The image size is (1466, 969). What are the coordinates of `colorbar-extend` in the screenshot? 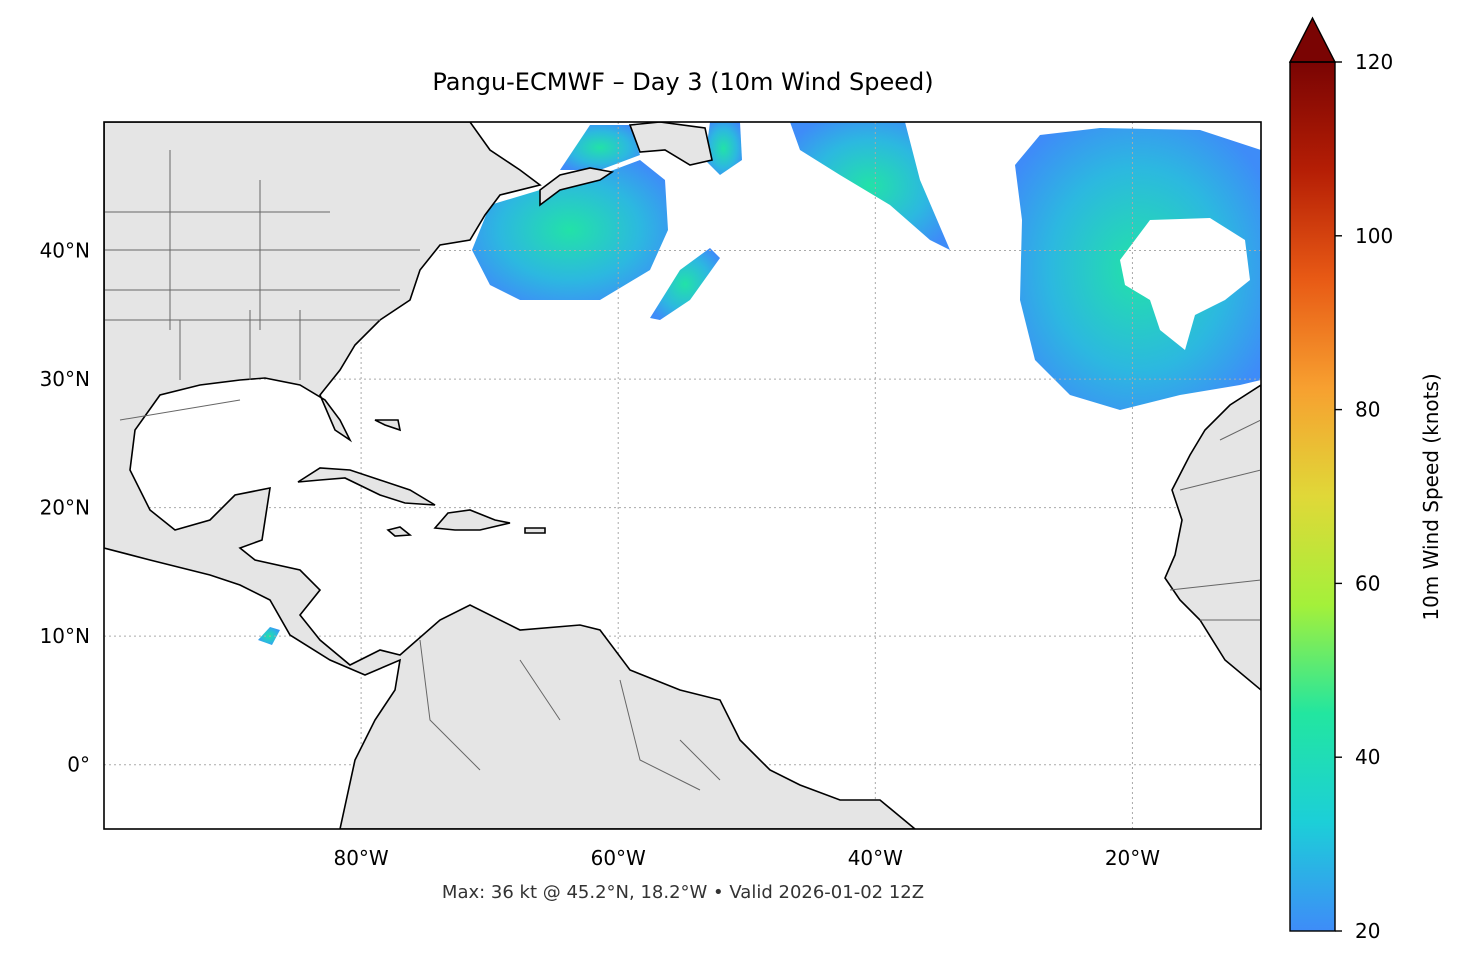 It's located at (1312, 39).